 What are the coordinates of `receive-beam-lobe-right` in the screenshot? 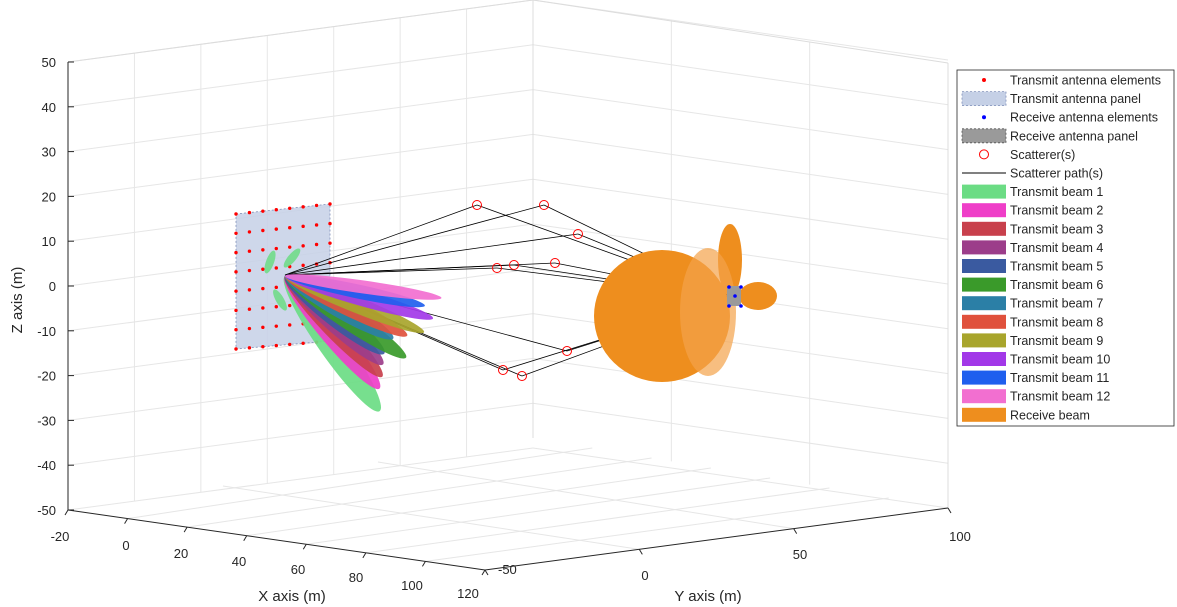 It's located at (758, 296).